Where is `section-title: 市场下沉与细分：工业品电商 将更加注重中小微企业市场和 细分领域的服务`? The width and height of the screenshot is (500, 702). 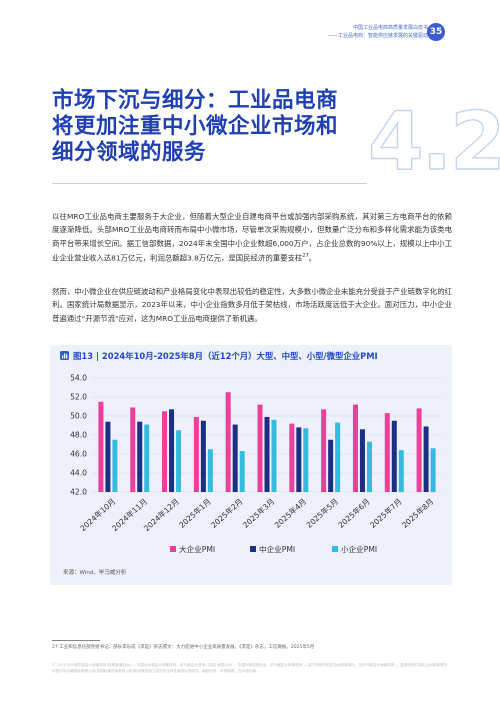
section-title: 市场下沉与细分：工业品电商 将更加注重中小微企业市场和 细分领域的服务 is located at coordinates (222, 127).